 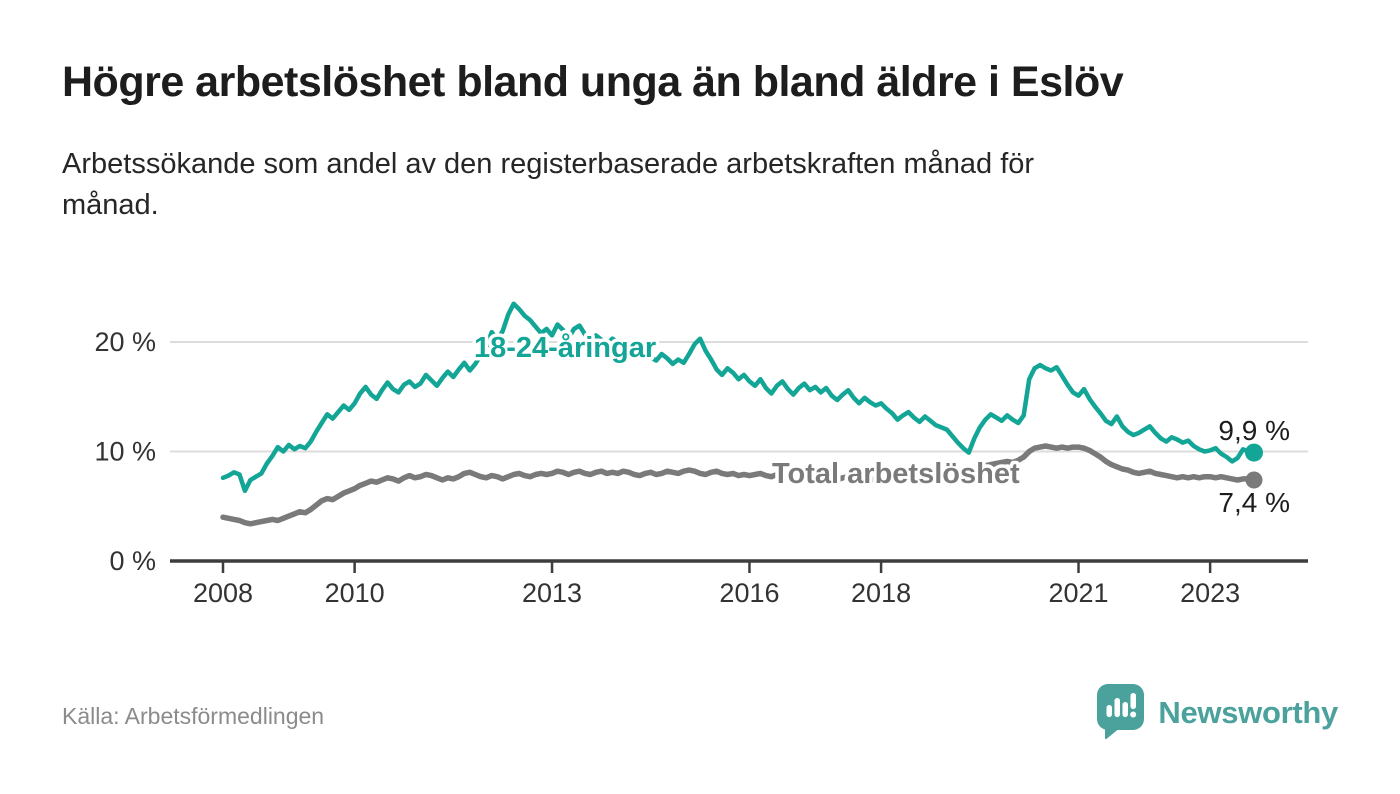 I want to click on end-value-label-total: 7,4 %, so click(x=1254, y=502).